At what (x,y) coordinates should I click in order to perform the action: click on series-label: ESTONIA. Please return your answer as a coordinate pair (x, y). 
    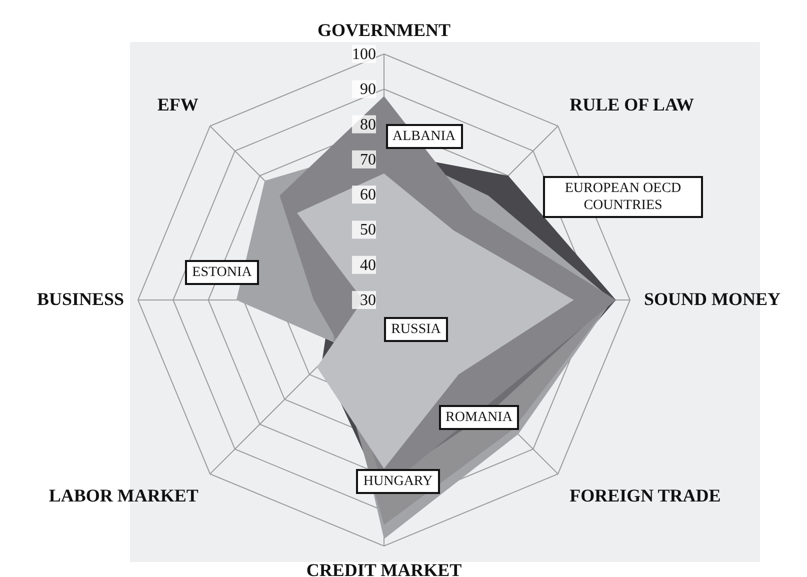
    Looking at the image, I should click on (222, 272).